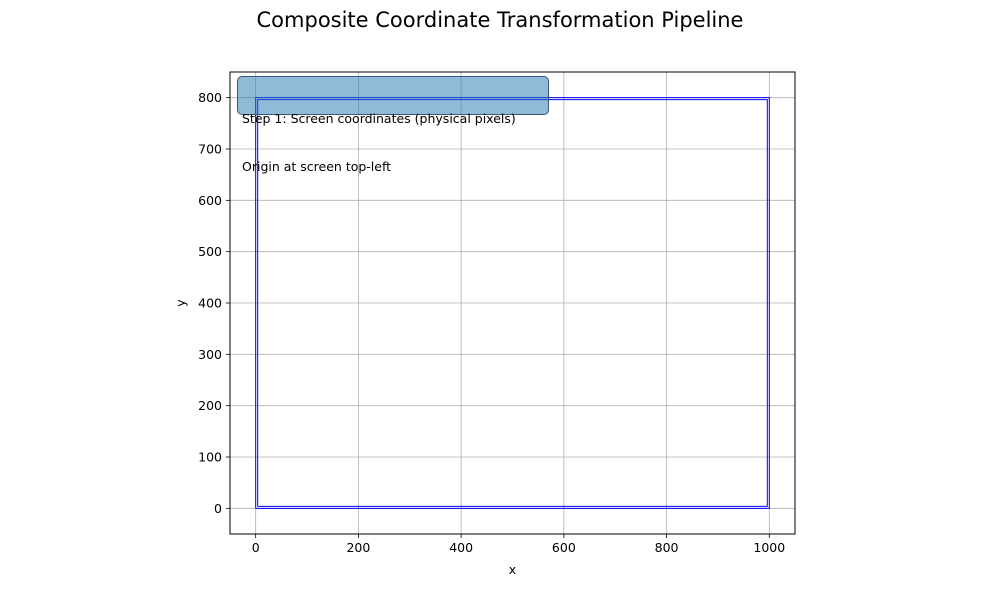  Describe the element at coordinates (180, 303) in the screenshot. I see `y-axis-label: y` at that location.